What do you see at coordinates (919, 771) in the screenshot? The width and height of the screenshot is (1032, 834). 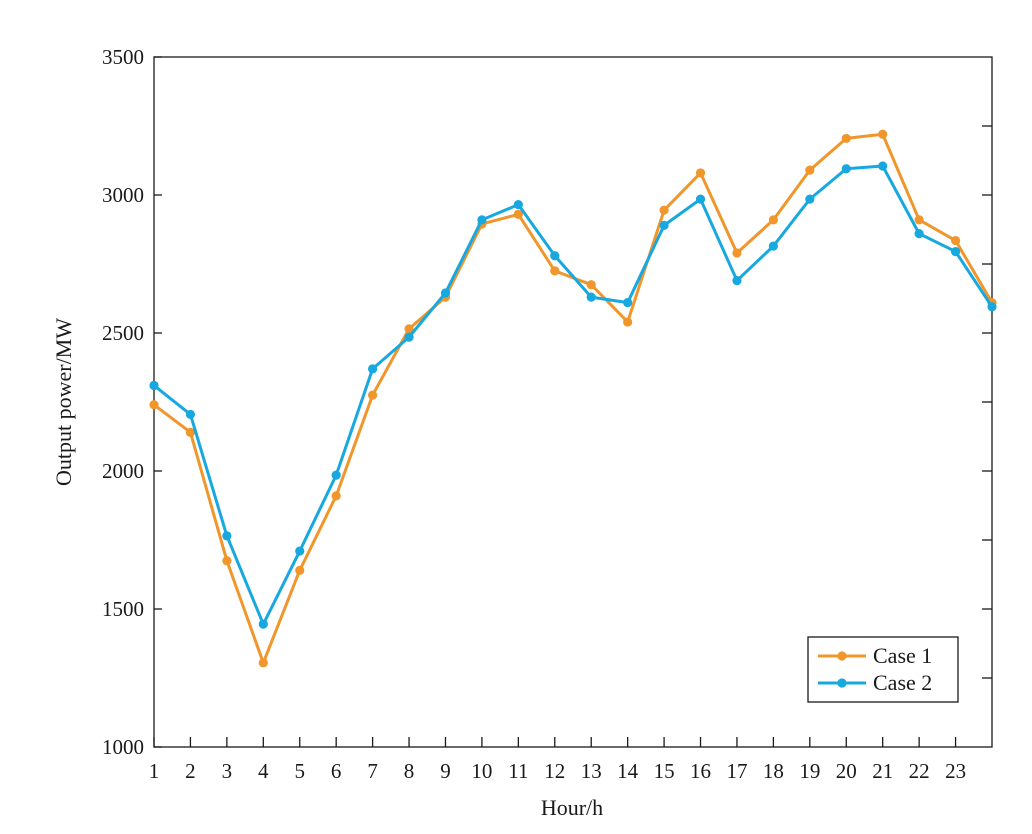 I see `x-tick-label: 22` at bounding box center [919, 771].